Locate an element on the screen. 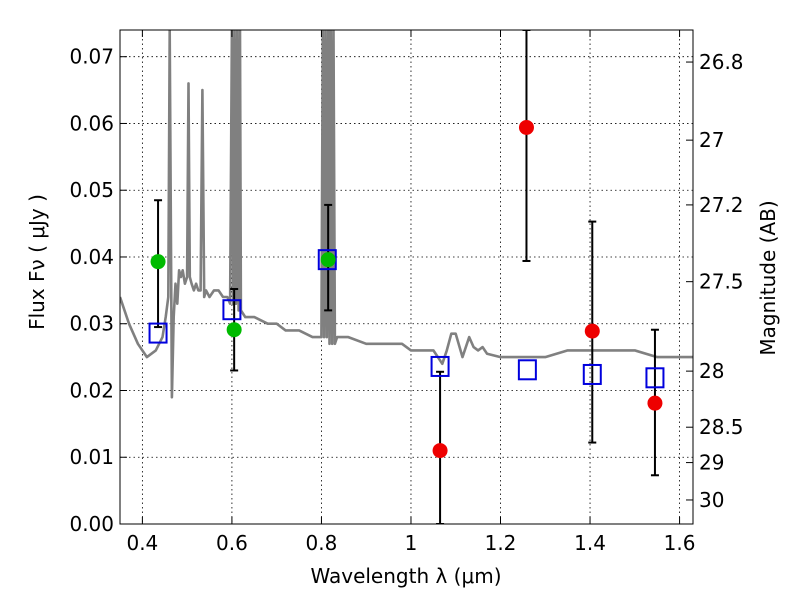 Image resolution: width=800 pixels, height=600 pixels. y-tick-label: 0.05 is located at coordinates (91, 190).